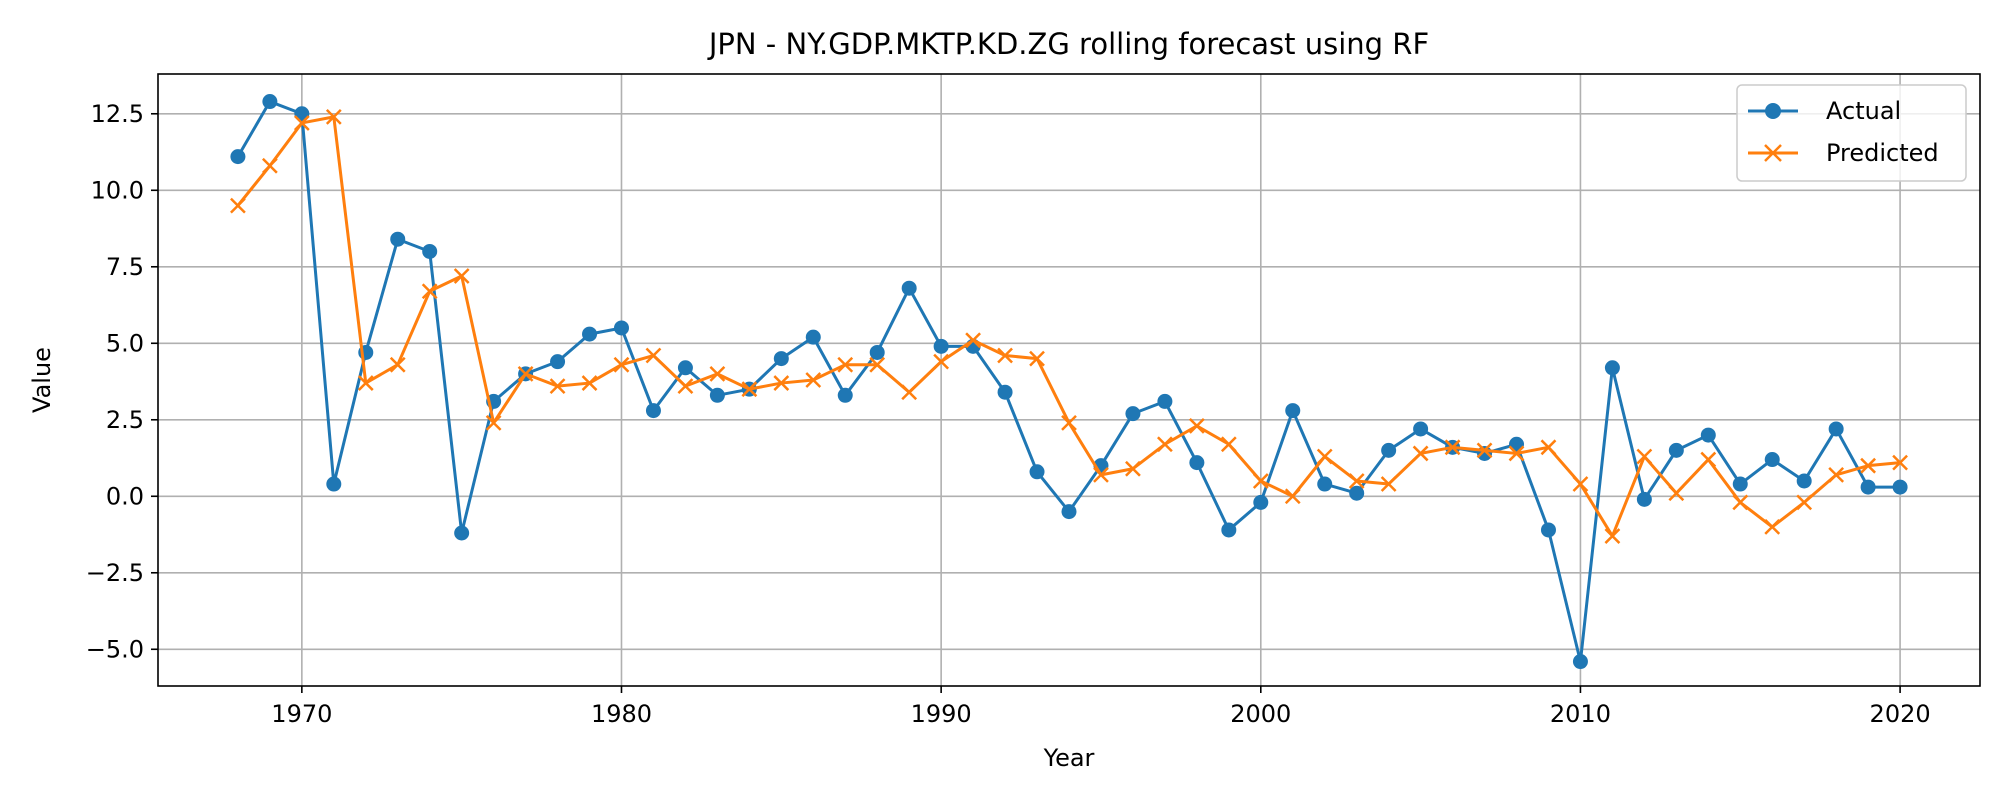 This screenshot has height=800, width=2000. Describe the element at coordinates (1773, 111) in the screenshot. I see `legend-actual-marker` at that location.